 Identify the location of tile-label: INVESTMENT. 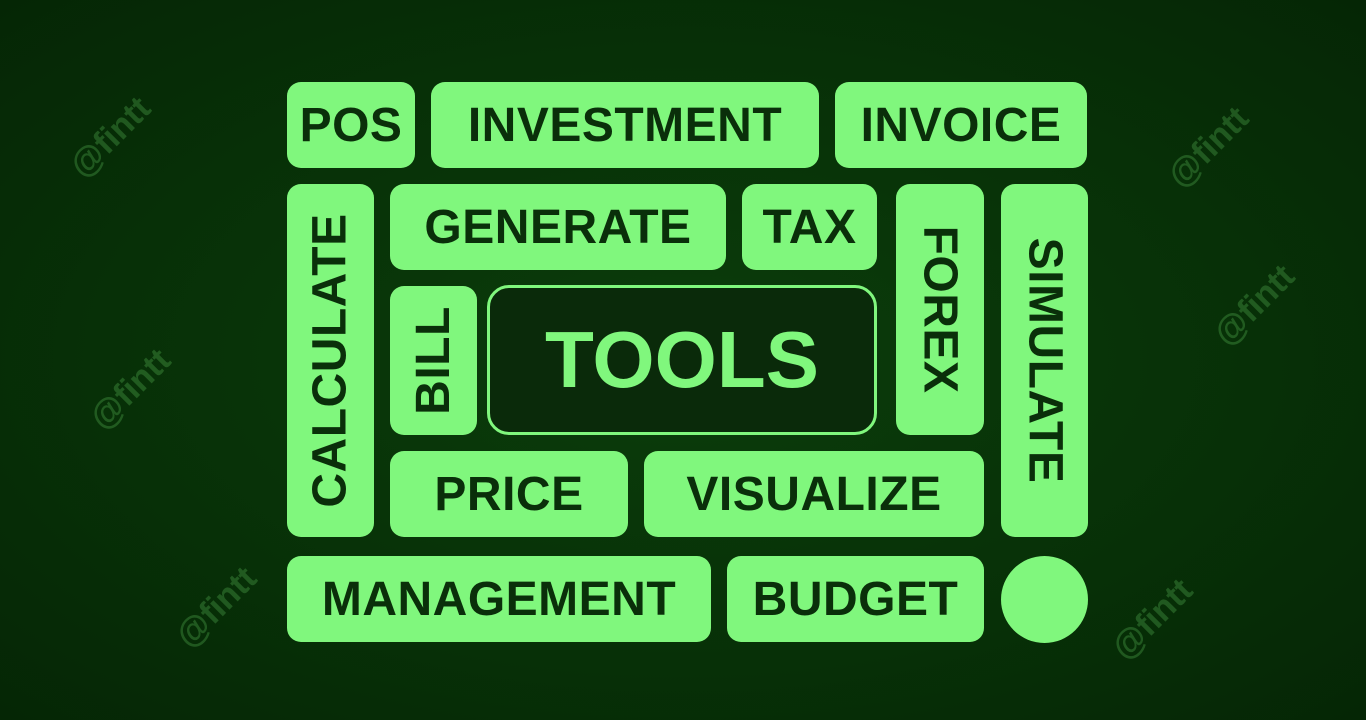
(625, 125).